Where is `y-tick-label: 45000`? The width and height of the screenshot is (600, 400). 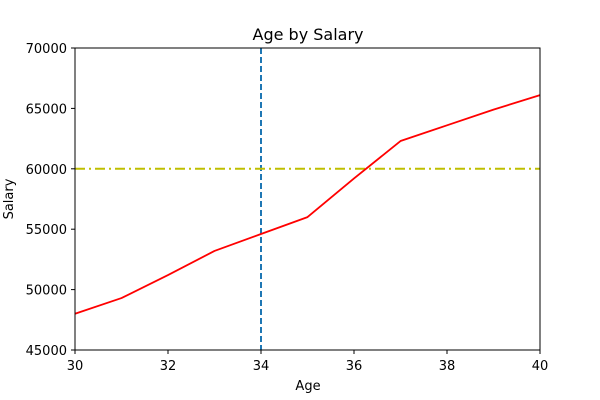 y-tick-label: 45000 is located at coordinates (46, 351).